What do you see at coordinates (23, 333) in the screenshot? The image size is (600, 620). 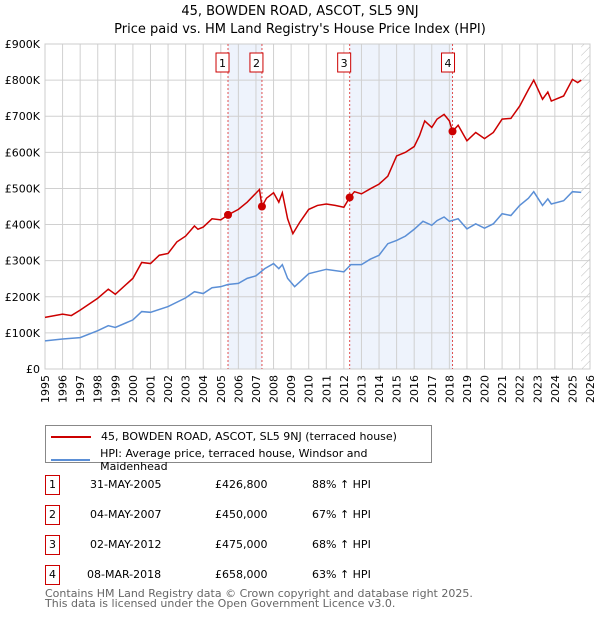 I see `y-tick-label: £100K` at bounding box center [23, 333].